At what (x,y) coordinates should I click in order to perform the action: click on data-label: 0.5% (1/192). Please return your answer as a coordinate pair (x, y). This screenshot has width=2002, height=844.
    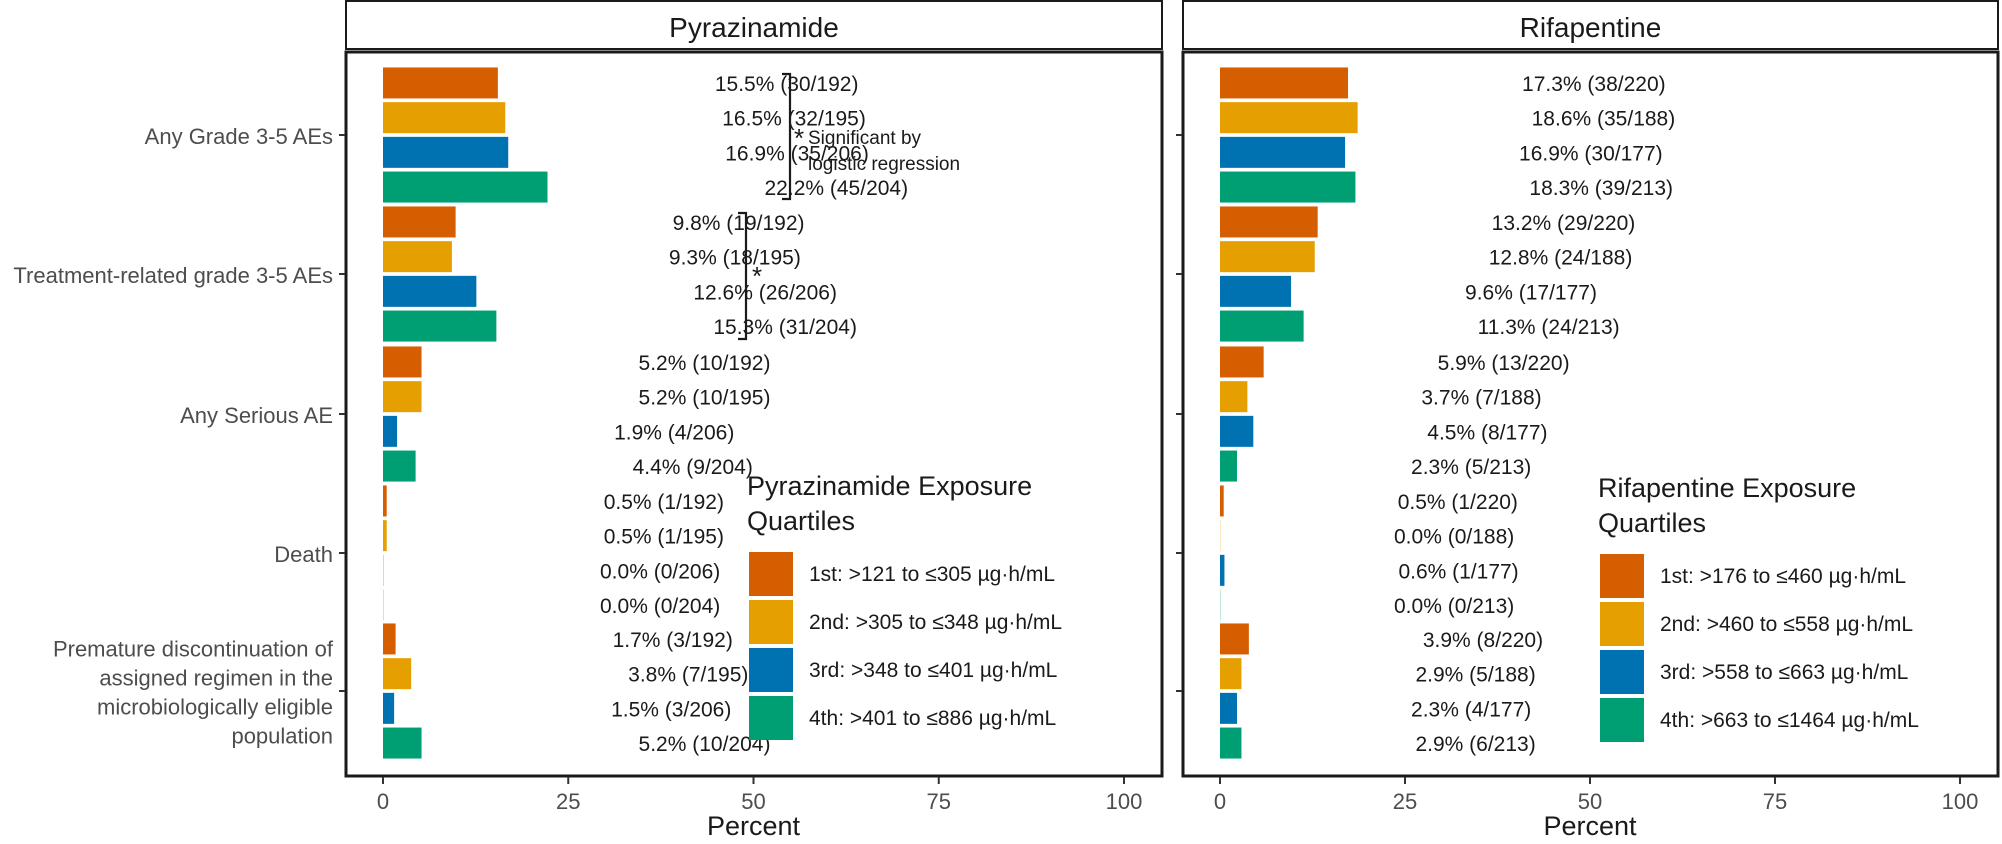
    Looking at the image, I should click on (664, 502).